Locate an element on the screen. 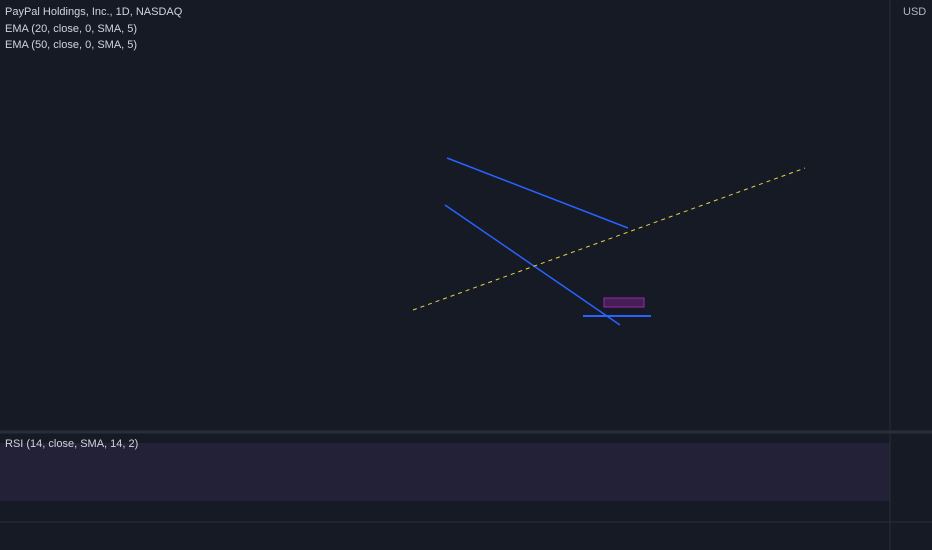  box is located at coordinates (624, 302).